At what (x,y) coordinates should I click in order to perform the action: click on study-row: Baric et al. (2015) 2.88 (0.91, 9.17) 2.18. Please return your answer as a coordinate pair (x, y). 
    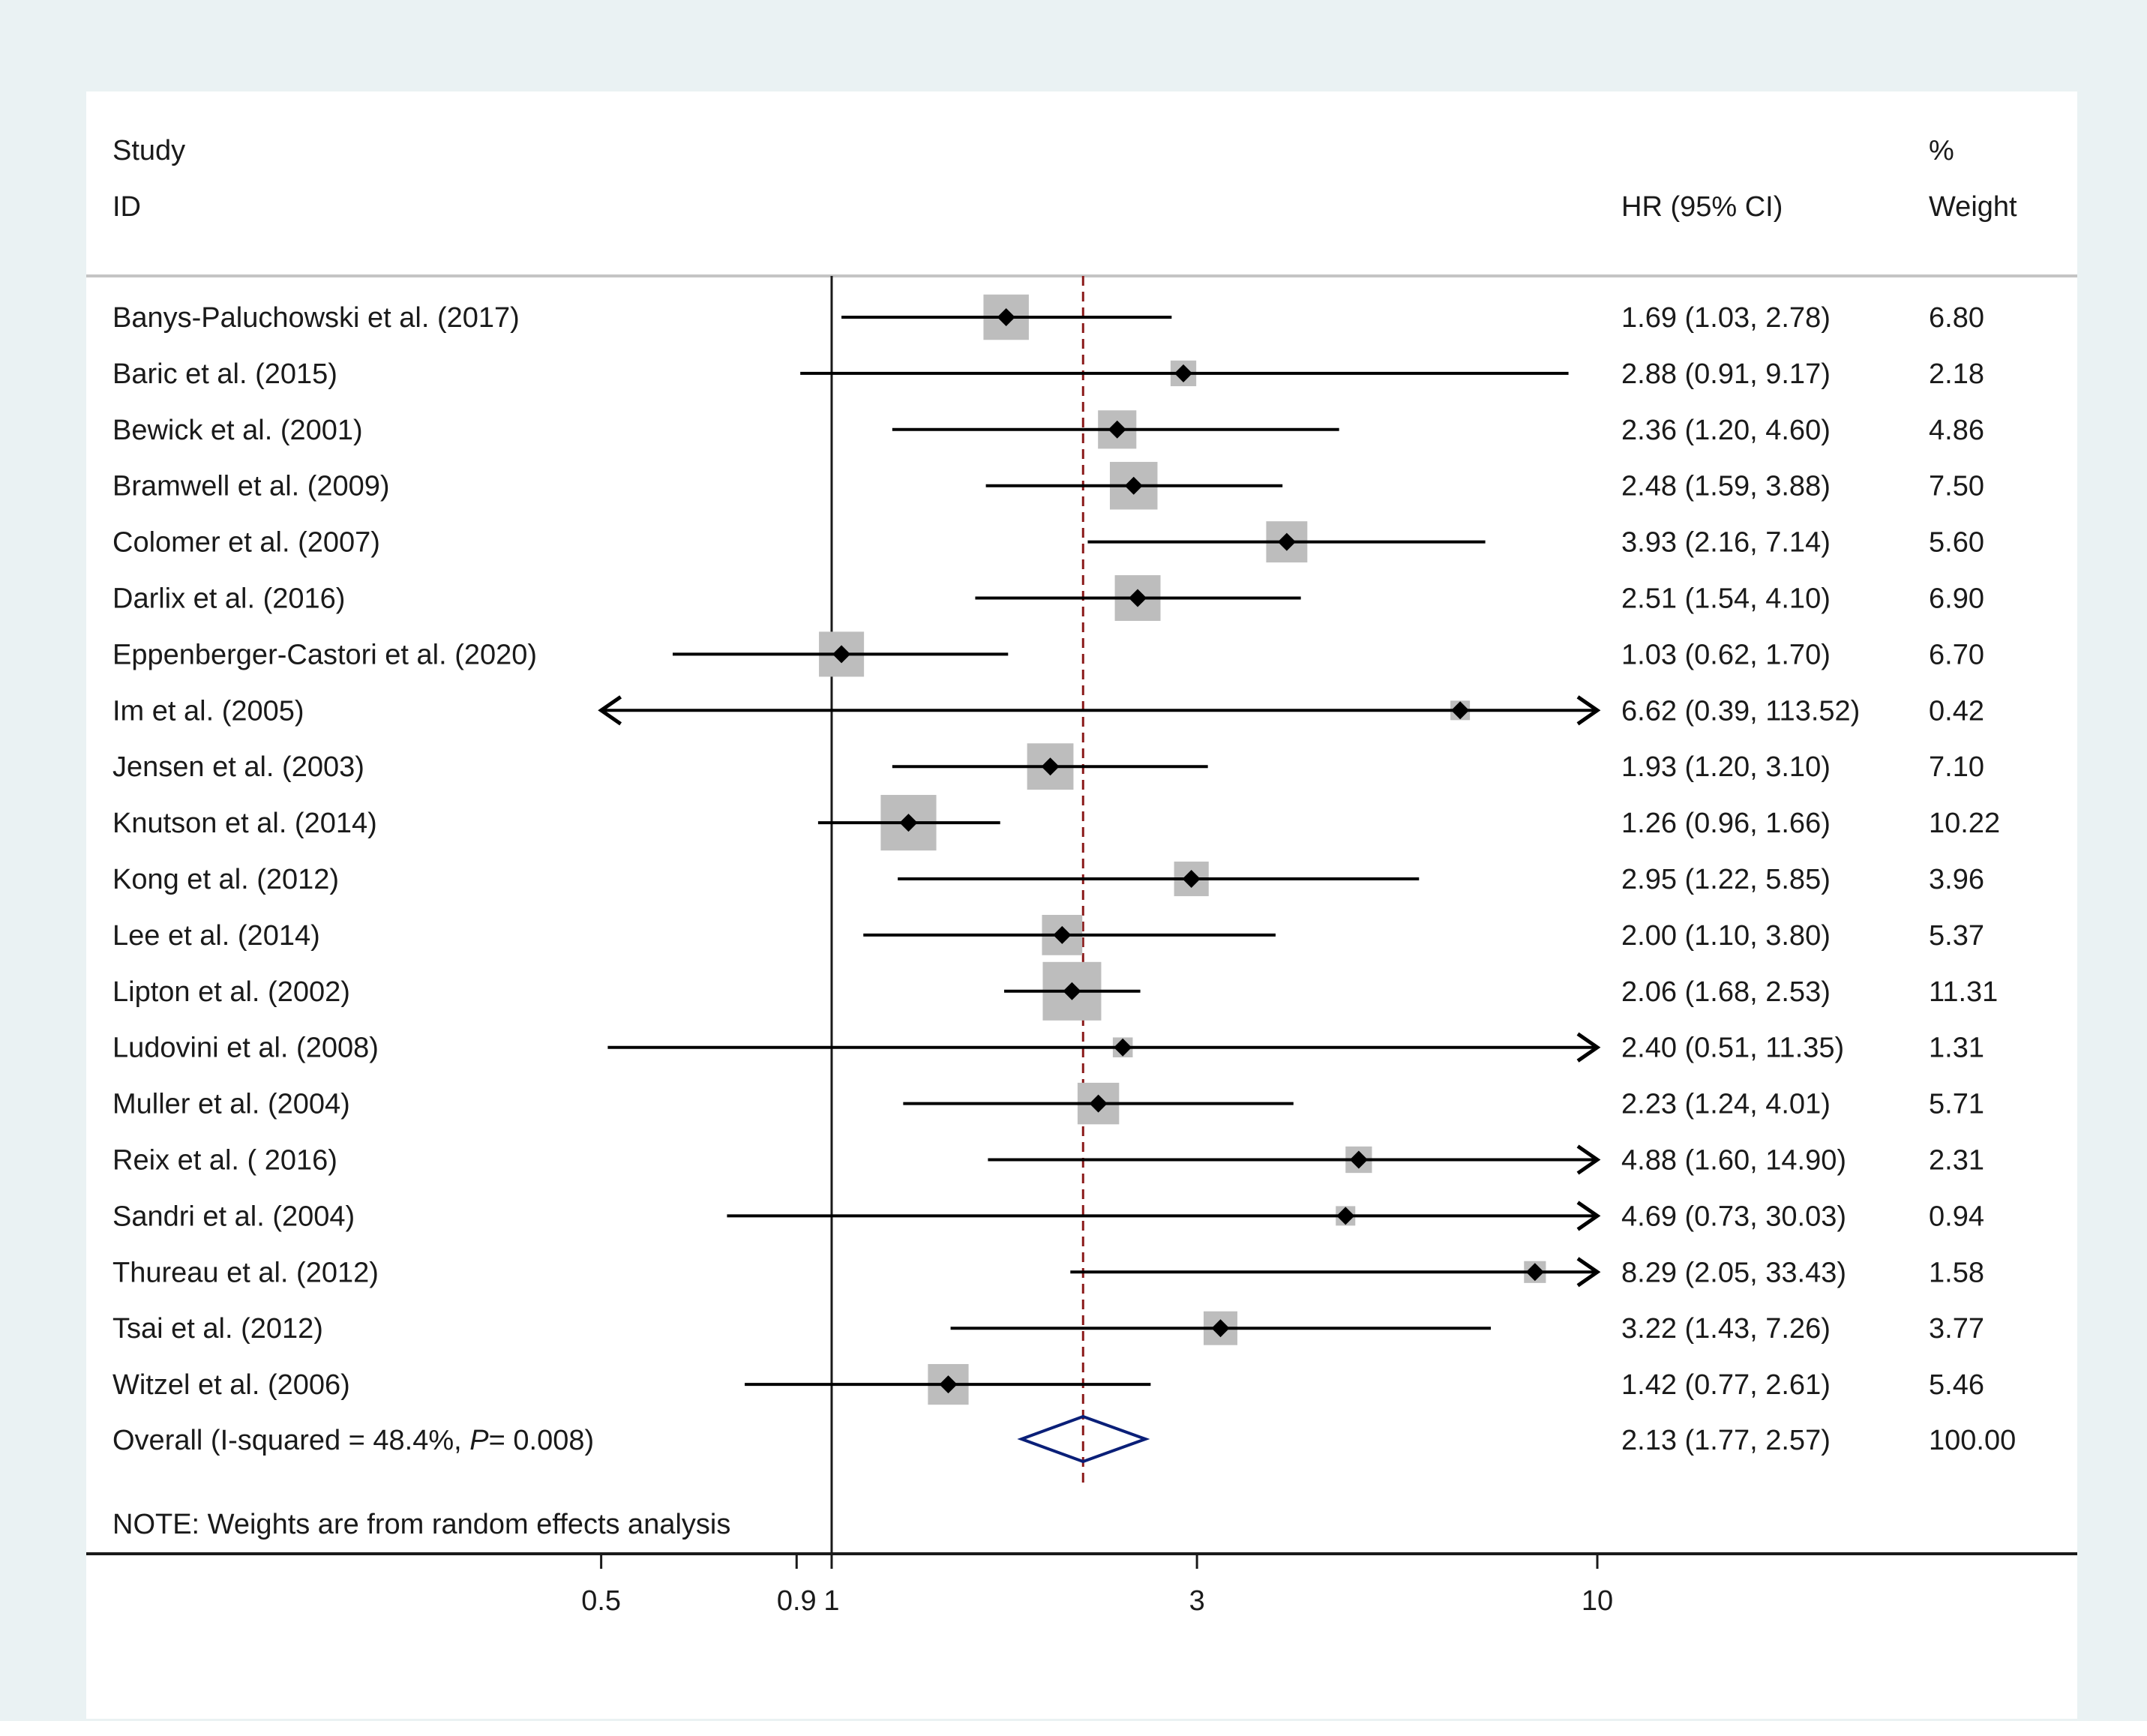
    Looking at the image, I should click on (1048, 374).